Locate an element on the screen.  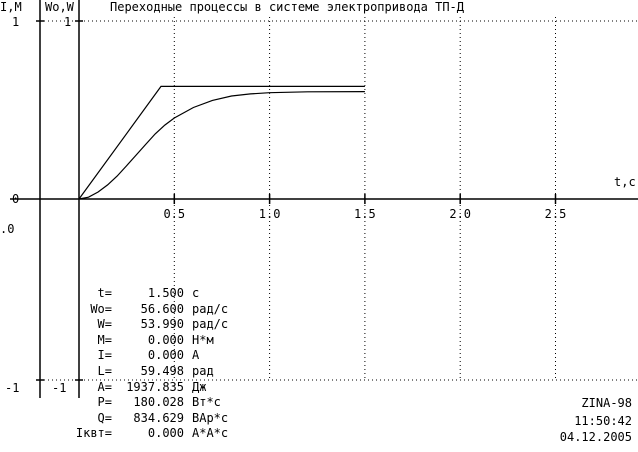
left2-axis-label: Wo,W is located at coordinates (60, 7).